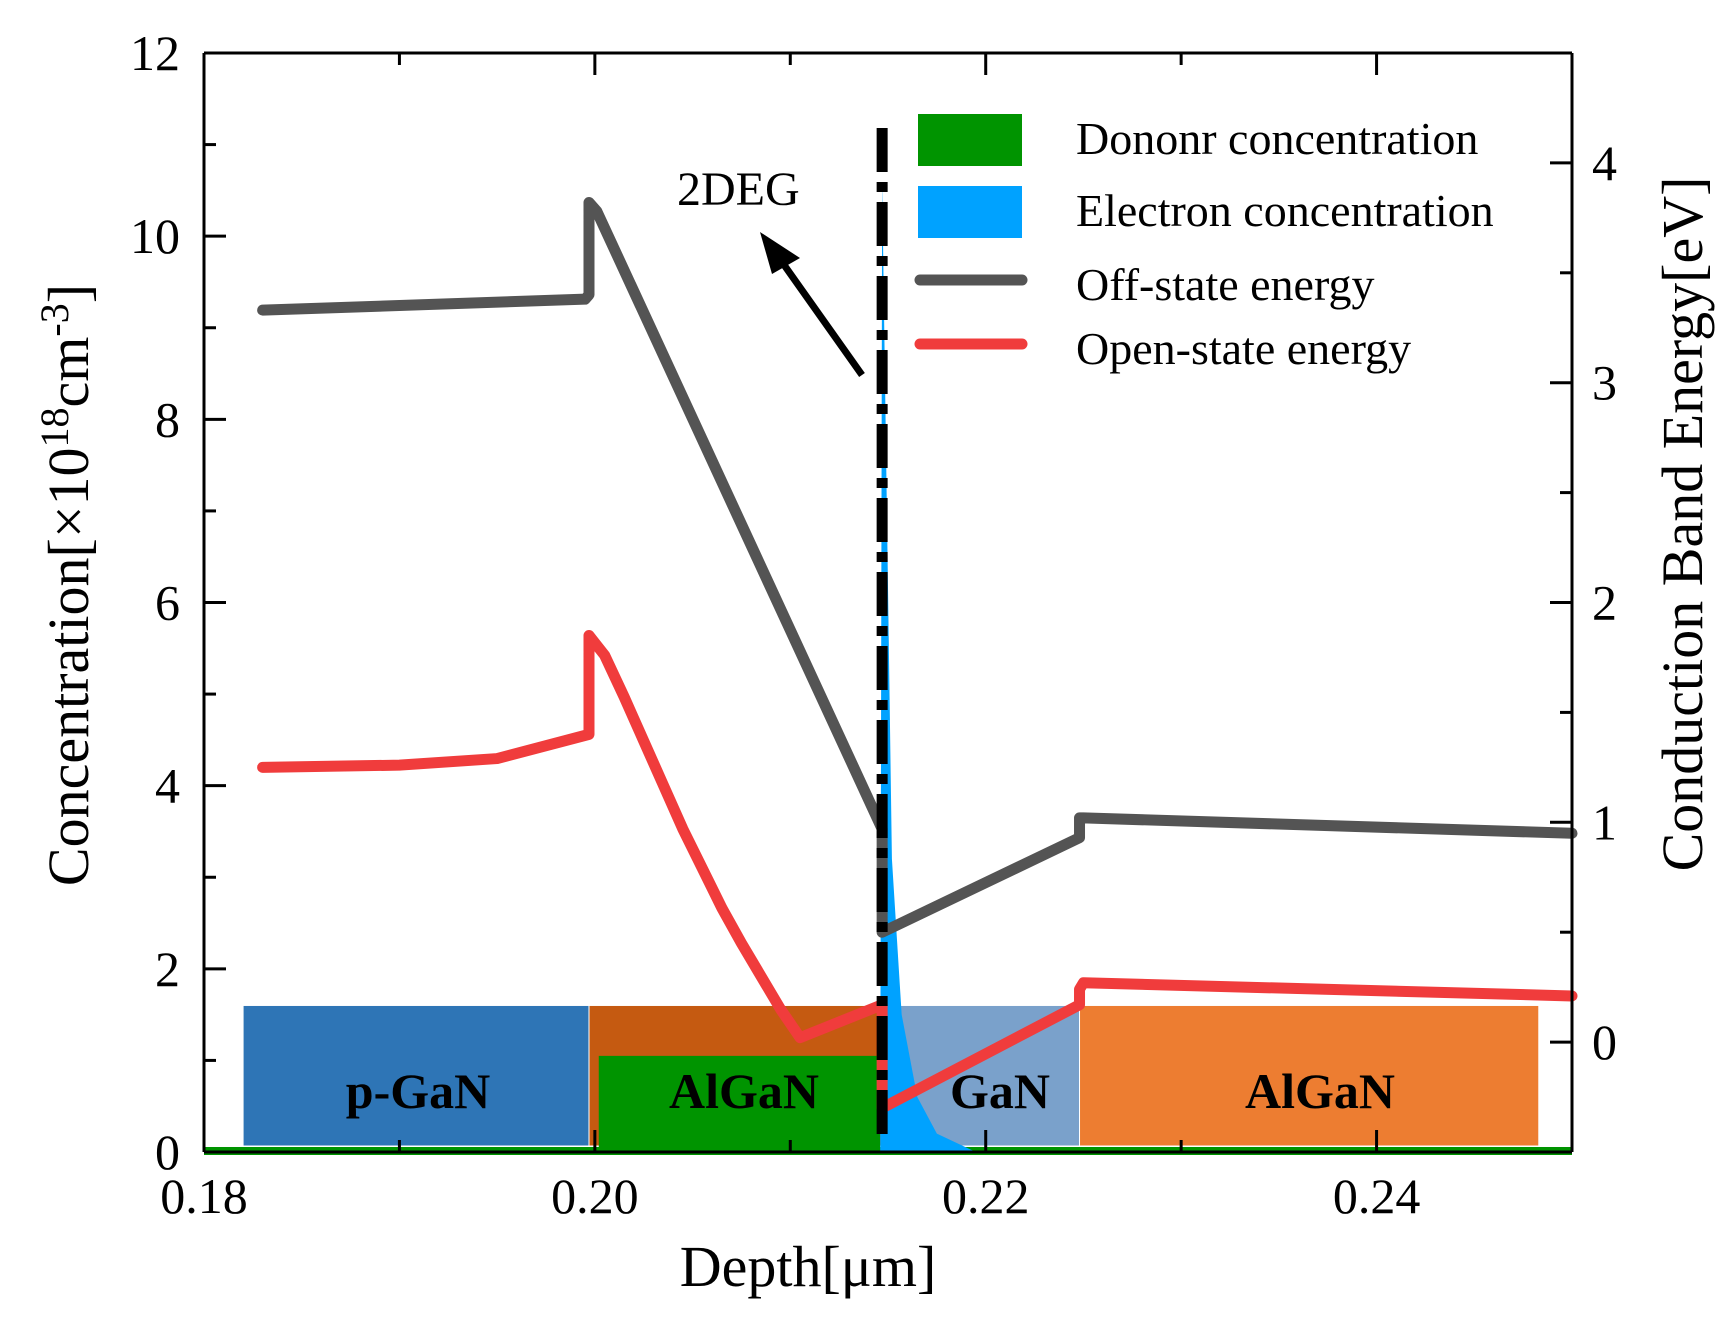 This screenshot has width=1736, height=1320. What do you see at coordinates (1320, 1091) in the screenshot?
I see `layer-label-4: AlGaN` at bounding box center [1320, 1091].